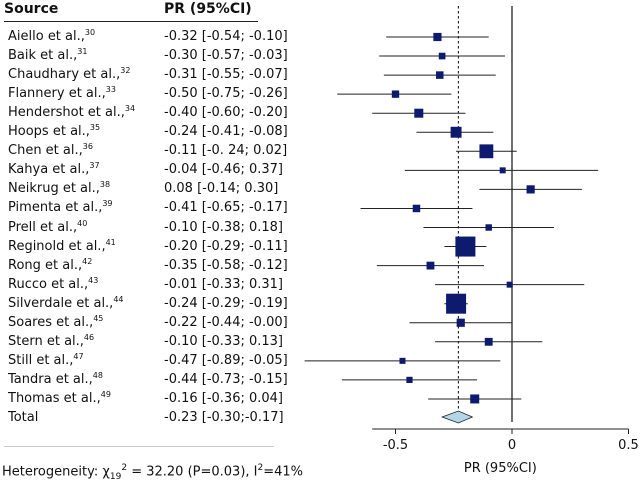  What do you see at coordinates (150, 304) in the screenshot?
I see `study-row: Silverdale et al.,44 -0.24 [-0.29; -0.19]` at bounding box center [150, 304].